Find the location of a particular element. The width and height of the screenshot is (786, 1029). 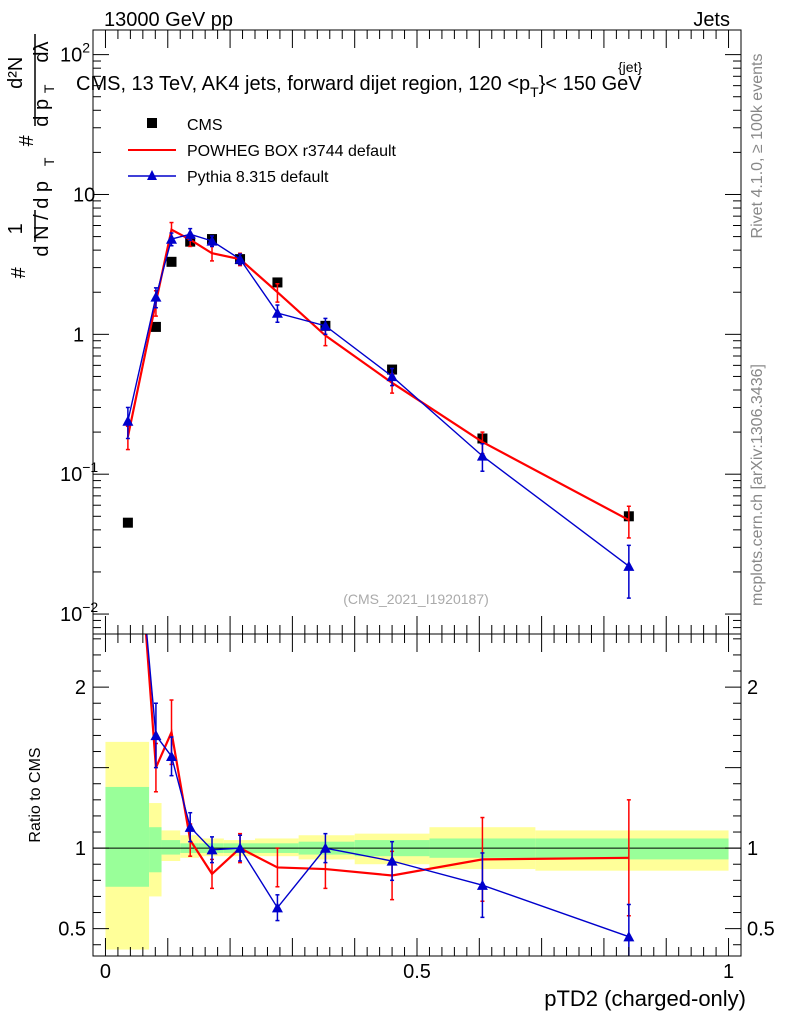

ylabel-dn-sub: T is located at coordinates (49, 161).